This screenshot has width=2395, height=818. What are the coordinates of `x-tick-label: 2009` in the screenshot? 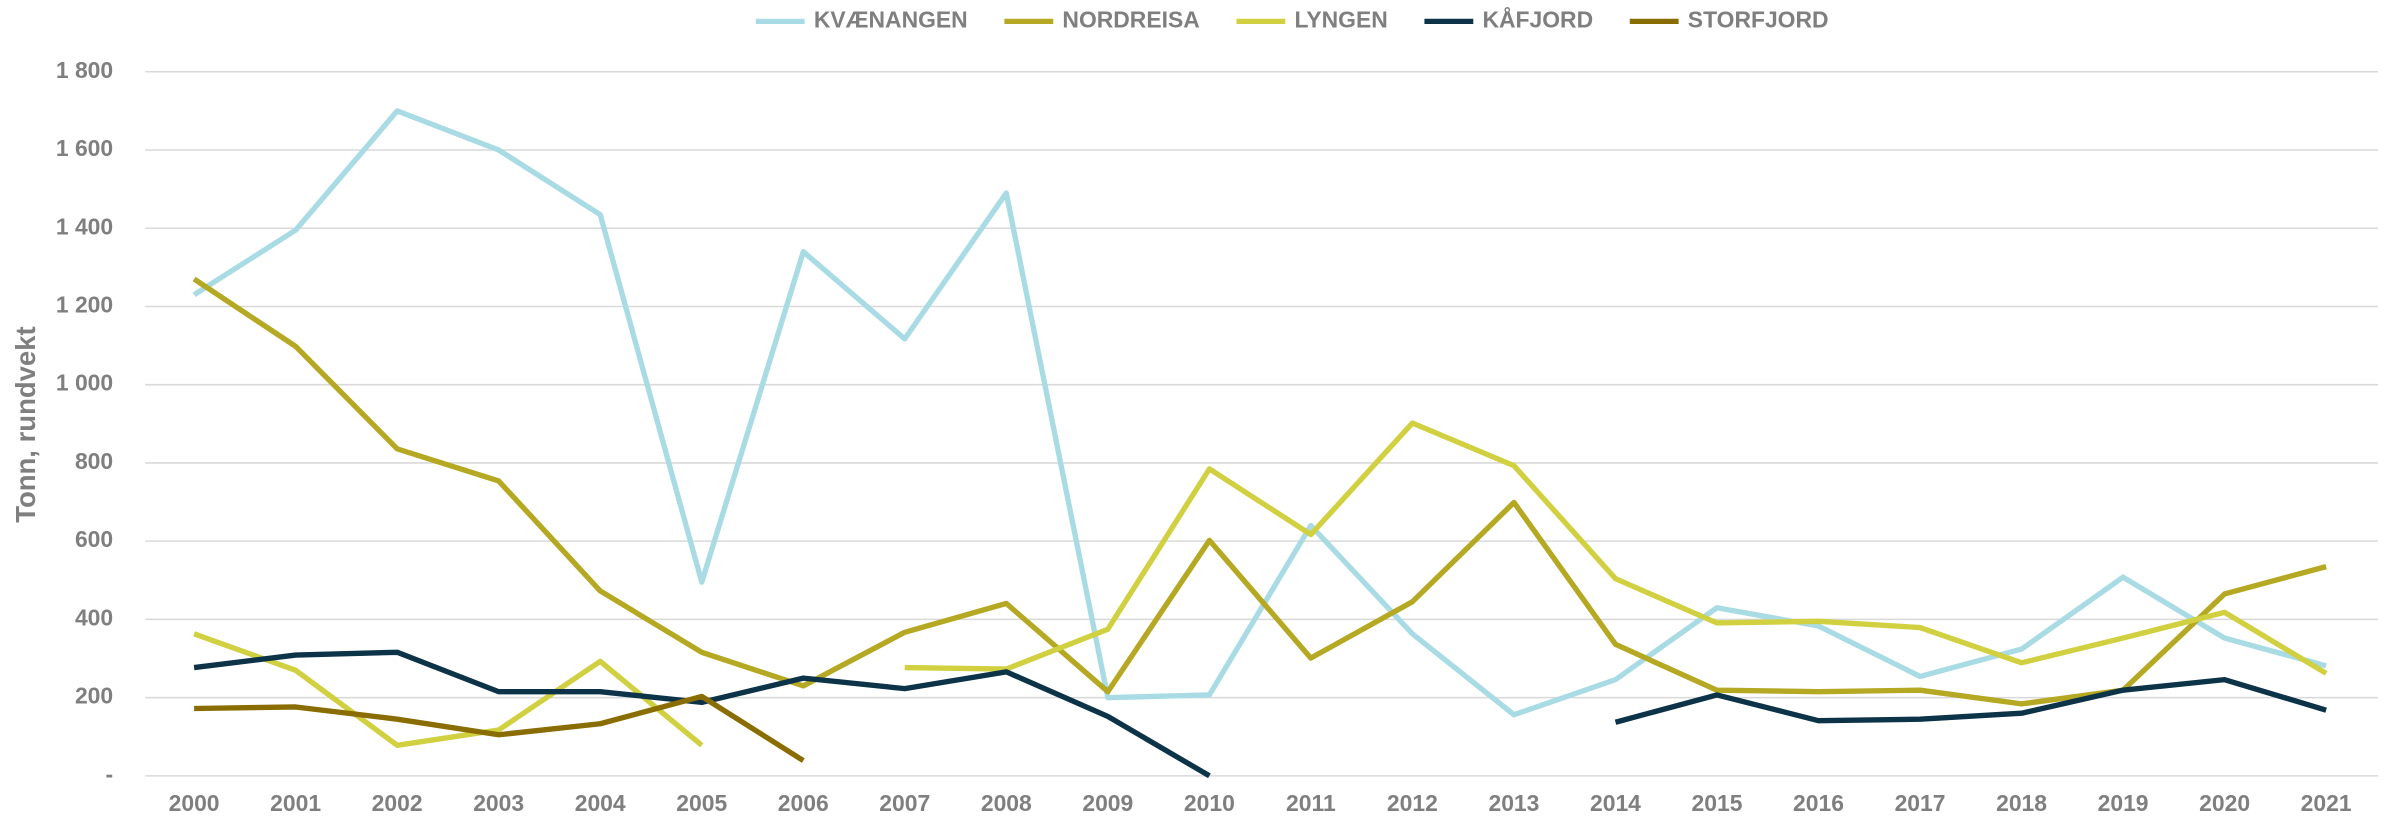 It's located at (1107, 803).